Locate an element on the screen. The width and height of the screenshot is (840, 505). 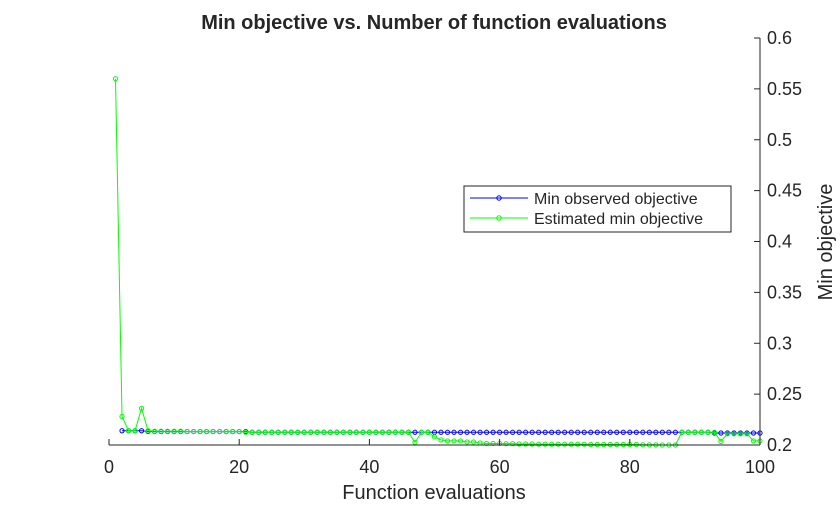
x-tick-label: 20 is located at coordinates (239, 467).